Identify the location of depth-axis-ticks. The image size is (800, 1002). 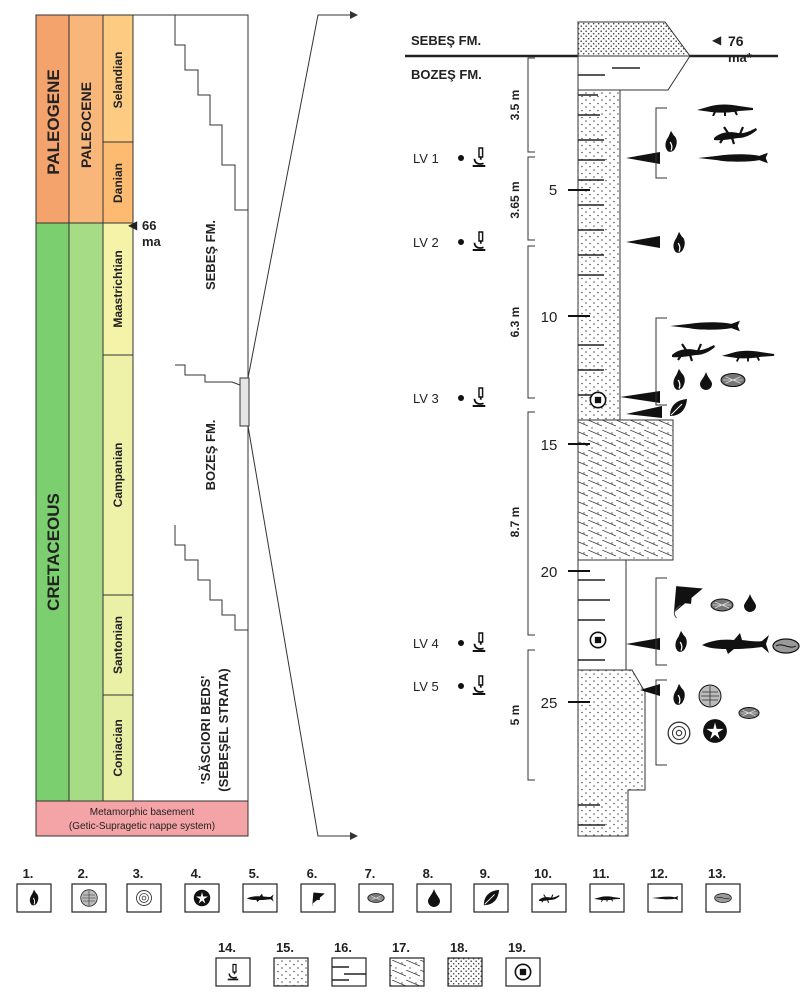
(579, 446).